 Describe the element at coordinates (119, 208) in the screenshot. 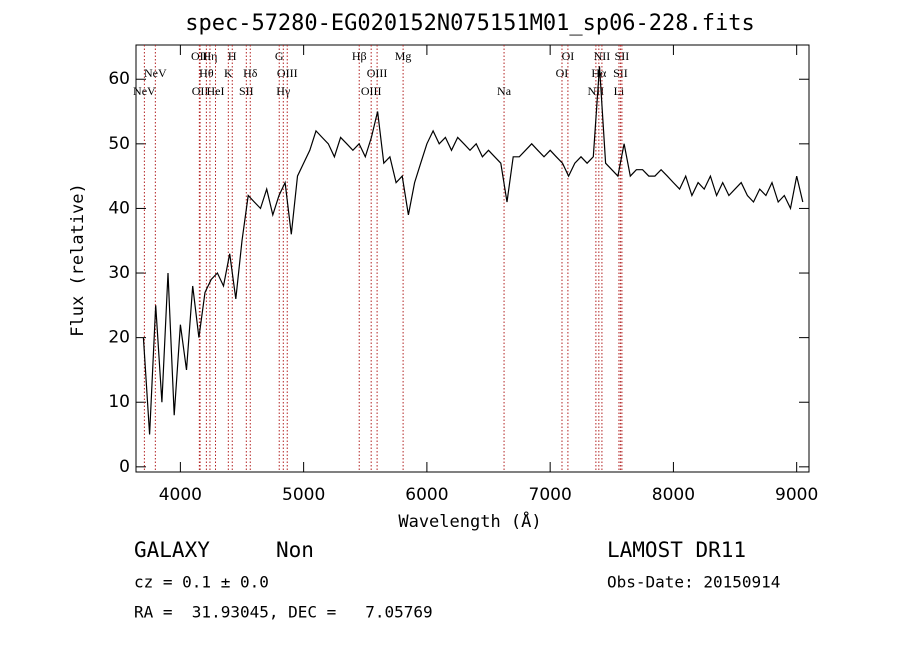

I see `y-tick-label: 40` at that location.